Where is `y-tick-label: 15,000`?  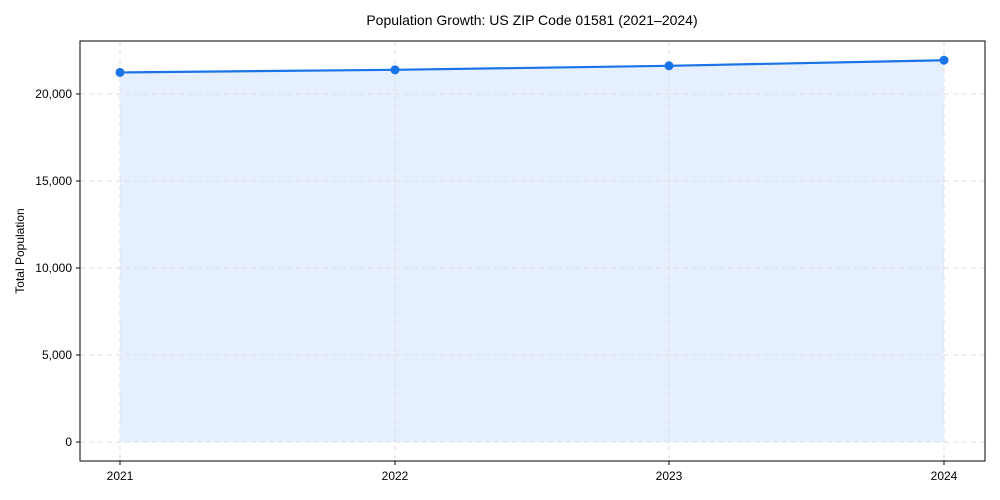
y-tick-label: 15,000 is located at coordinates (53, 181).